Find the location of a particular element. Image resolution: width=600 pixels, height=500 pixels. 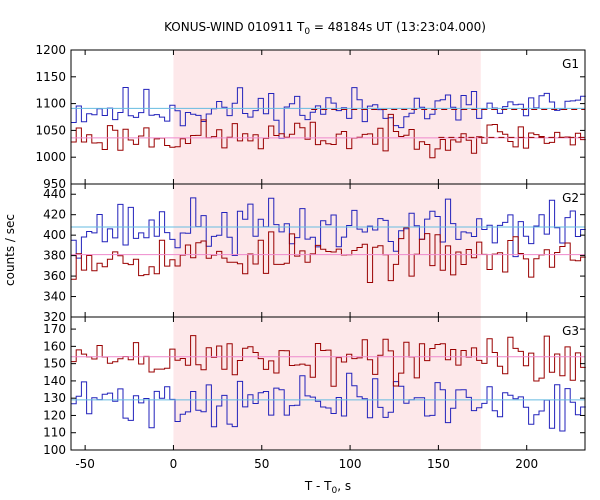

x-tick-label: 150 is located at coordinates (438, 464).